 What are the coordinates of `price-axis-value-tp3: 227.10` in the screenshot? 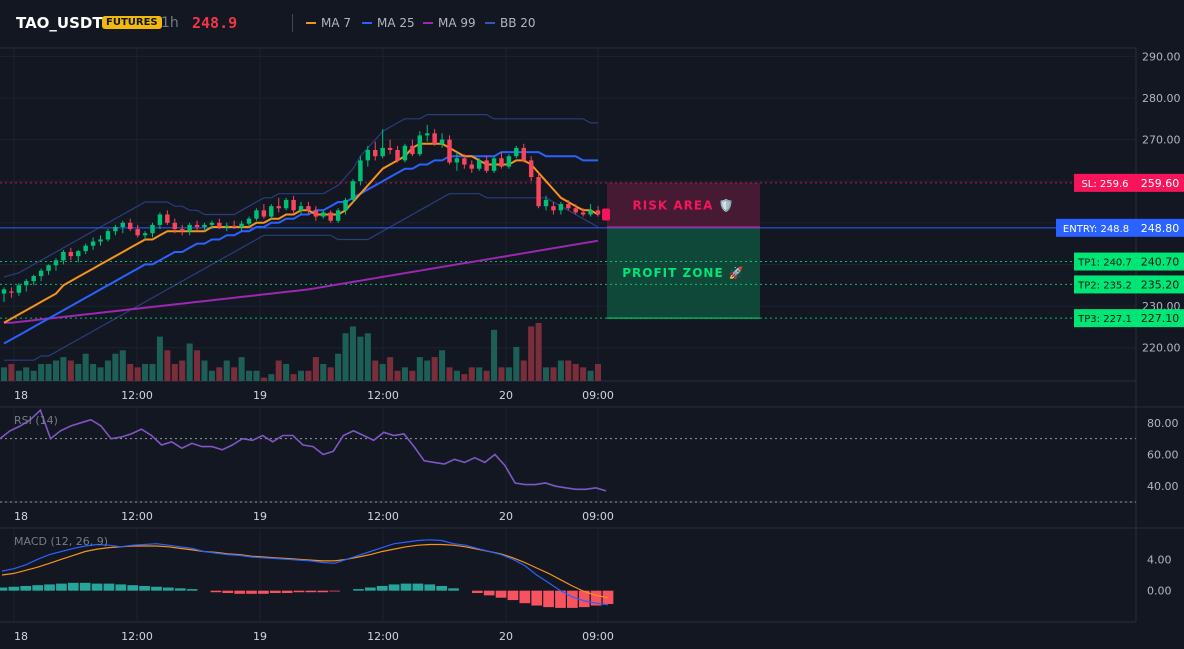 It's located at (1160, 318).